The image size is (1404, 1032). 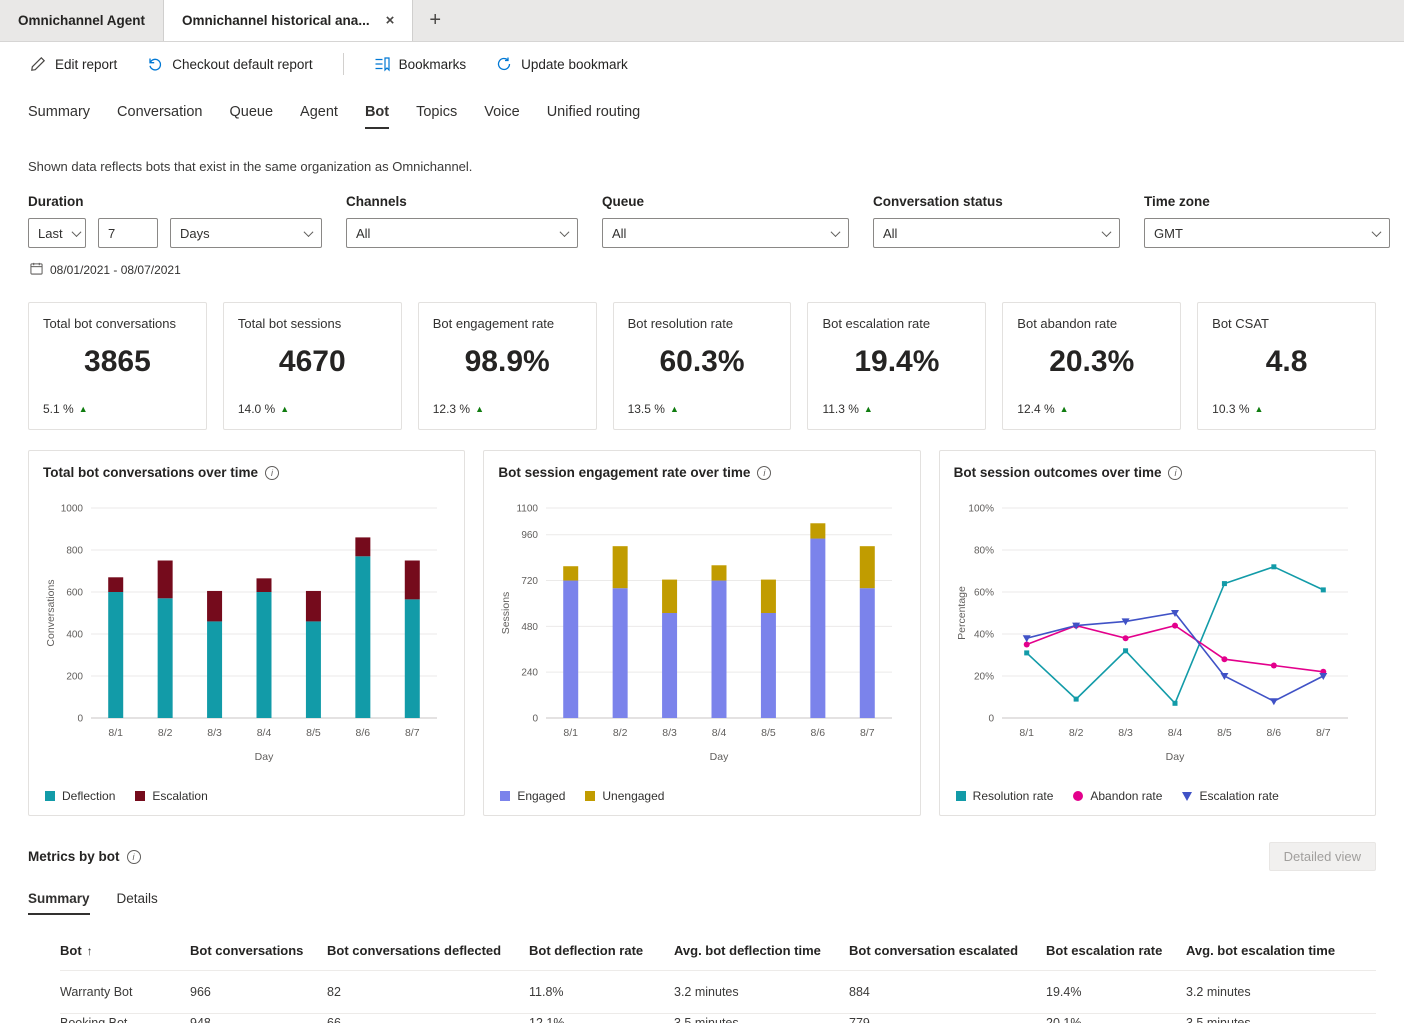 I want to click on svg-text: 200, so click(x=74, y=677).